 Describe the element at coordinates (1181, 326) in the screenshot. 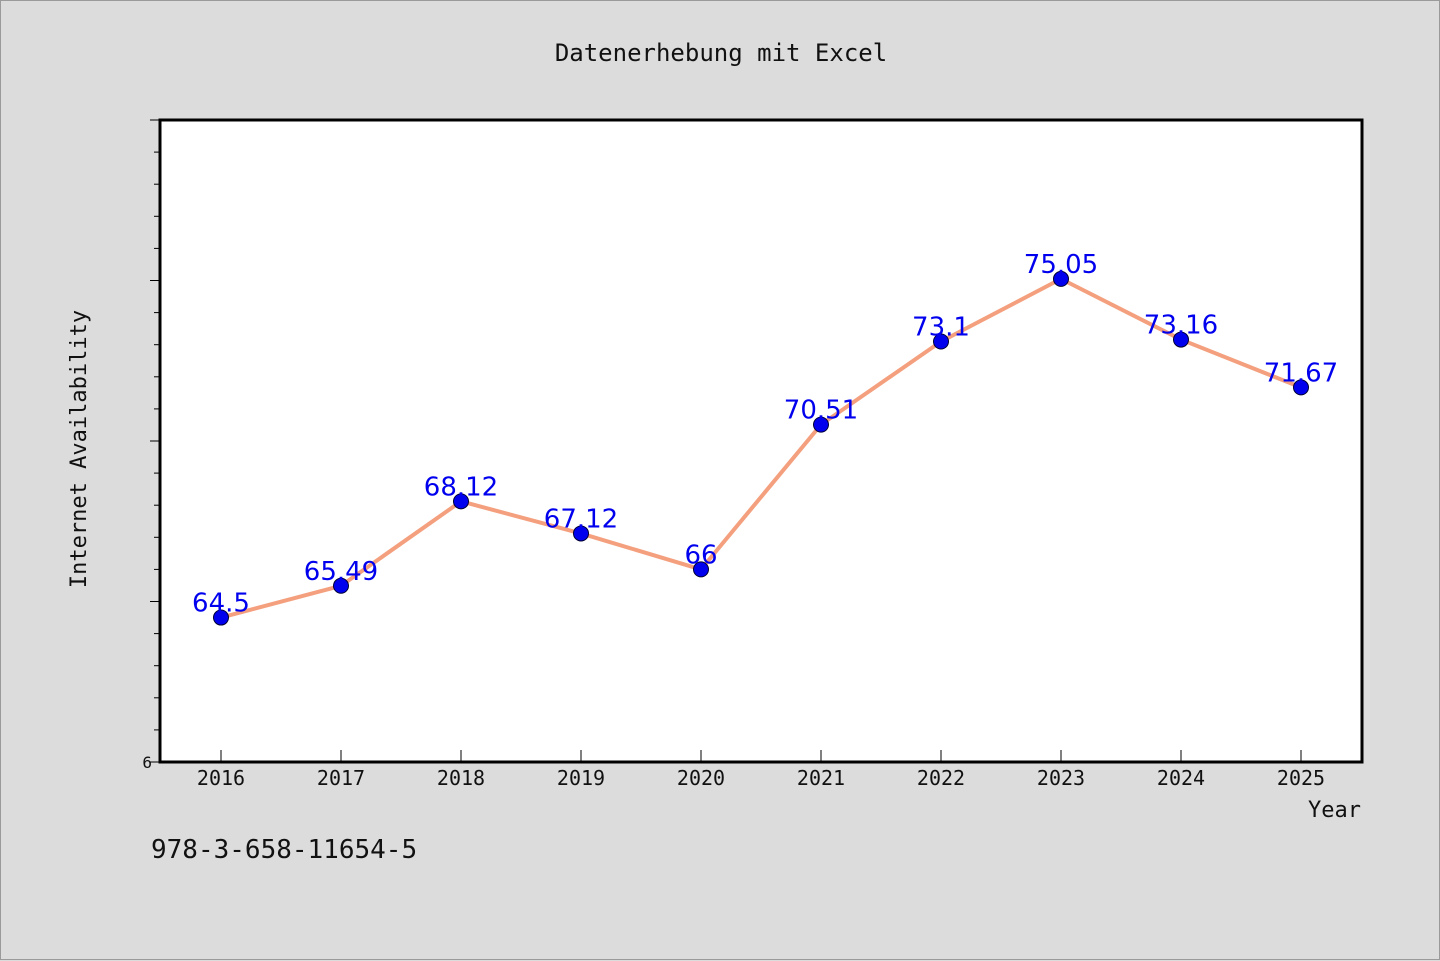

I see `data-label: 73.16` at that location.